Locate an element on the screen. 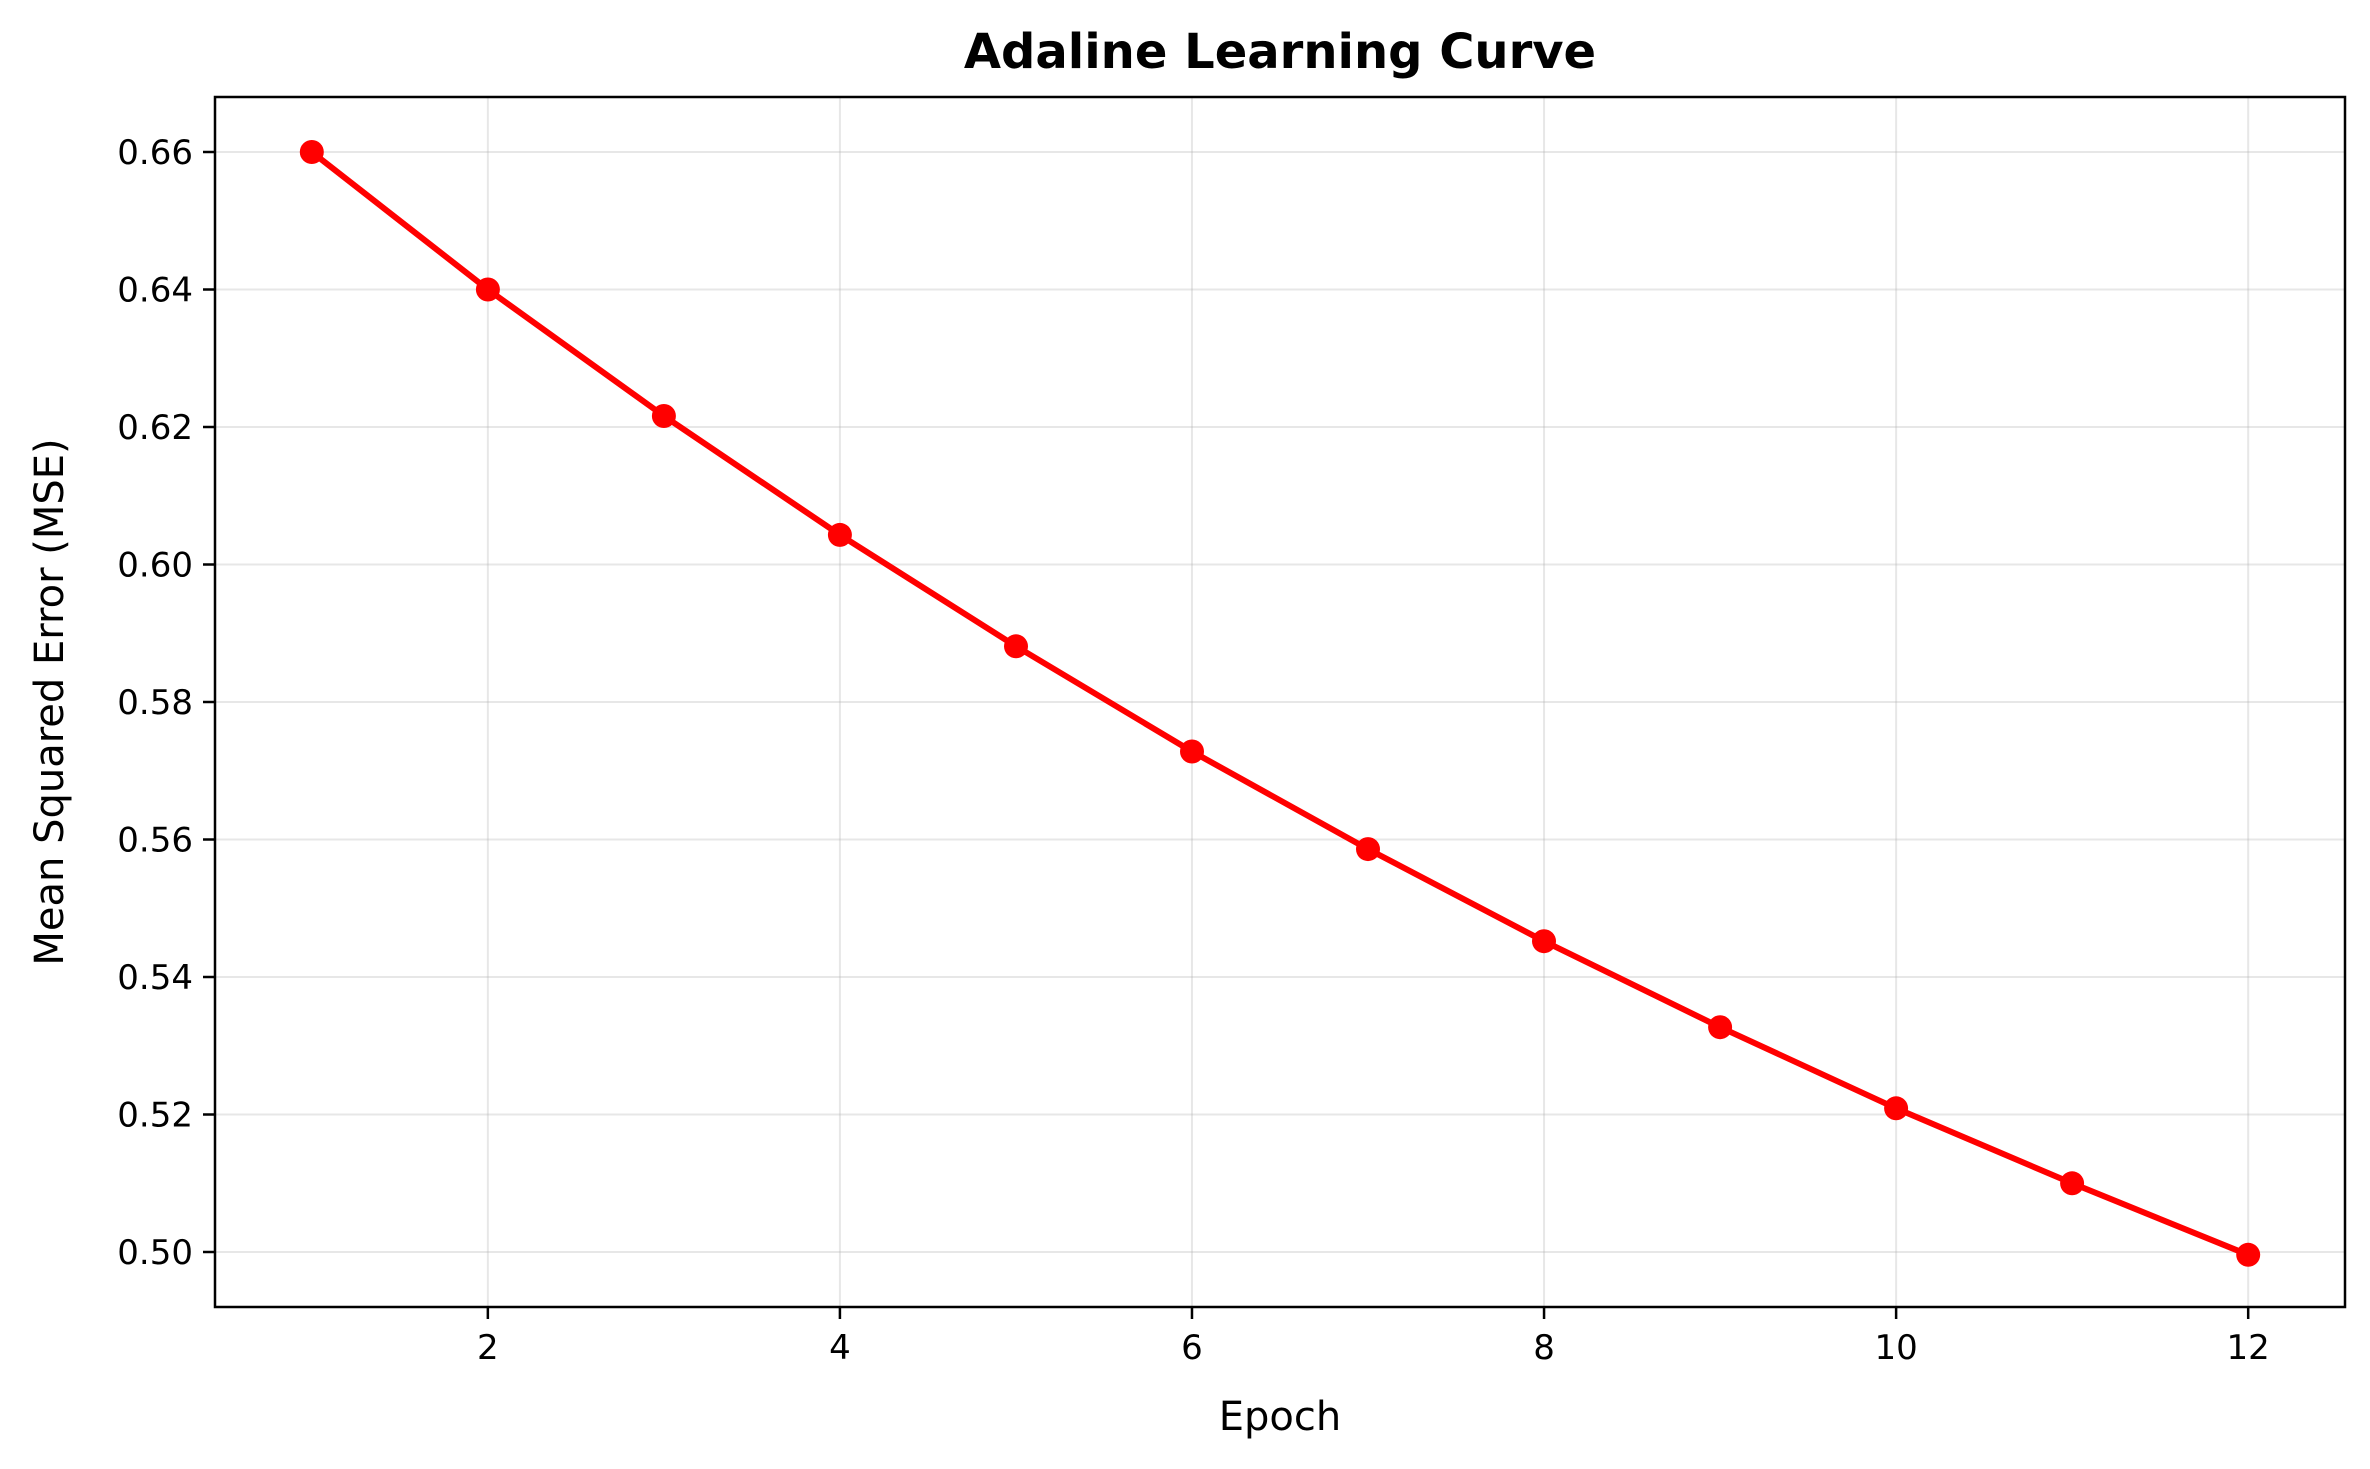  y-tick-label: 0.54 is located at coordinates (155, 978).